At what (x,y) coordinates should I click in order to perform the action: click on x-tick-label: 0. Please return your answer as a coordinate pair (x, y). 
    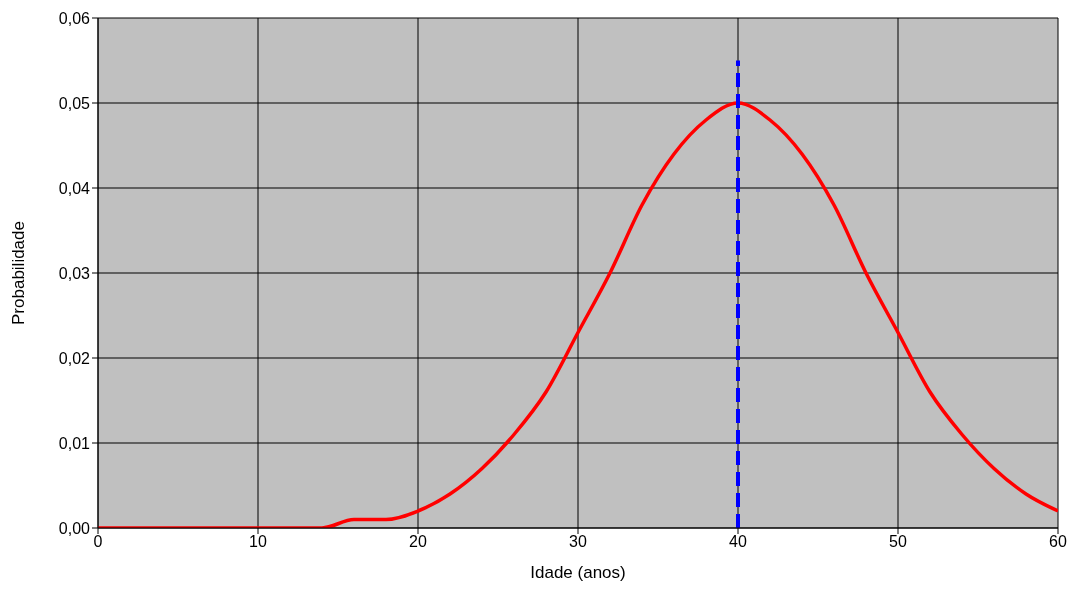
    Looking at the image, I should click on (98, 542).